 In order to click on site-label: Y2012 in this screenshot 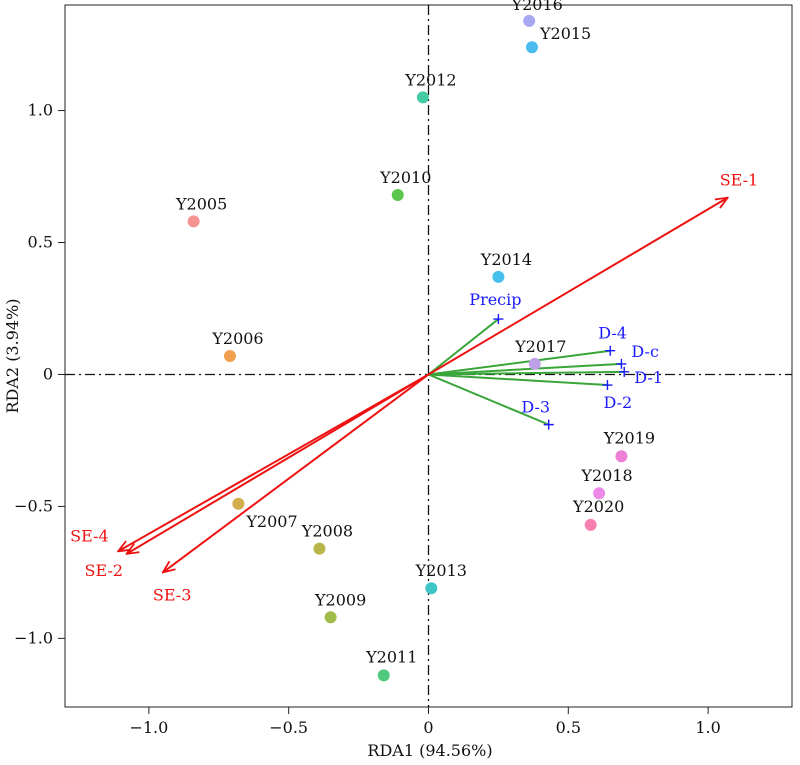, I will do `click(430, 79)`.